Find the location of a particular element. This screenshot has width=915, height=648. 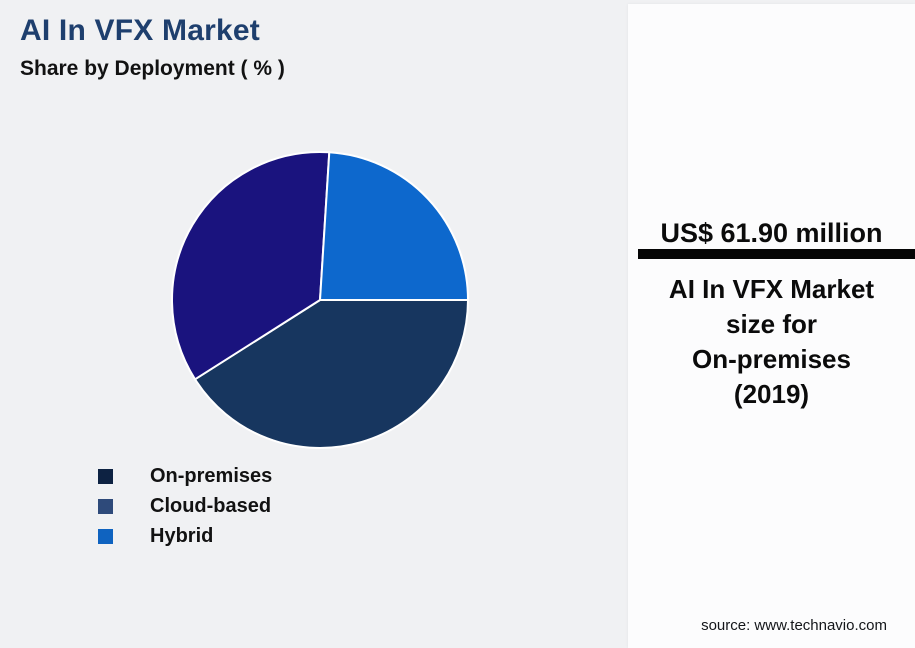

legend-item-cloud-based: Cloud-based is located at coordinates (185, 506).